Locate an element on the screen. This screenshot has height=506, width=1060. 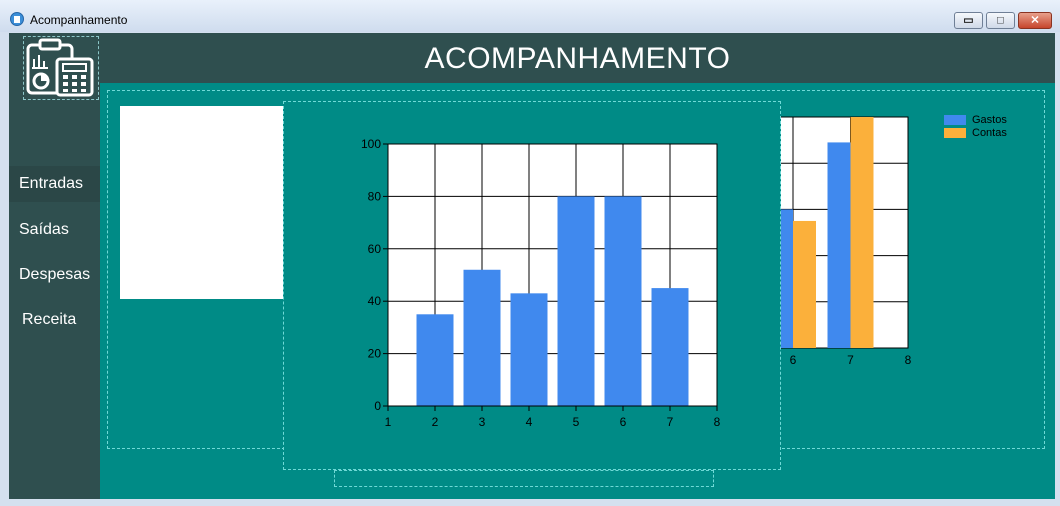
close-icon: ✕ is located at coordinates (1035, 20).